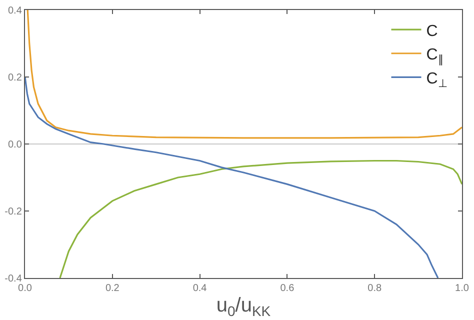  Describe the element at coordinates (432, 31) in the screenshot. I see `legend-label: C` at that location.